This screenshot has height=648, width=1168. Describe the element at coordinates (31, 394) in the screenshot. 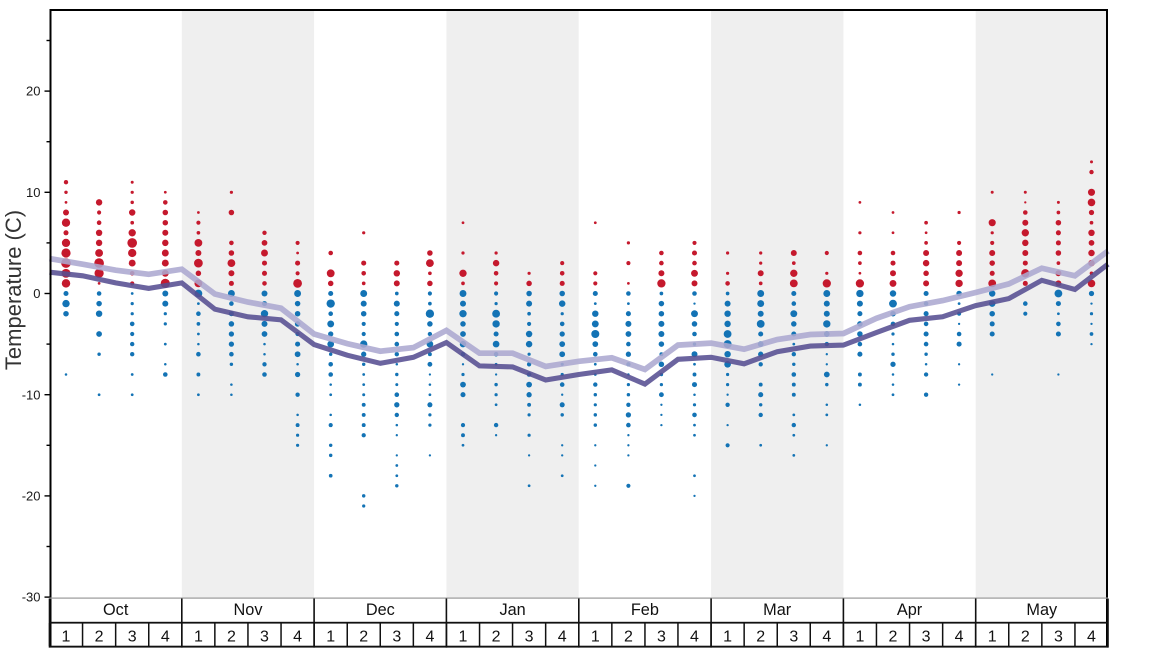

I see `svg-text: -10` at that location.